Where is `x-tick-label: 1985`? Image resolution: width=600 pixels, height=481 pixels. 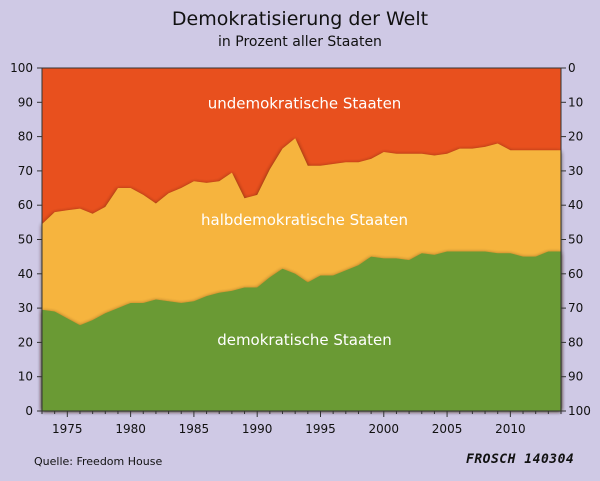
x-tick-label: 1985 is located at coordinates (194, 429).